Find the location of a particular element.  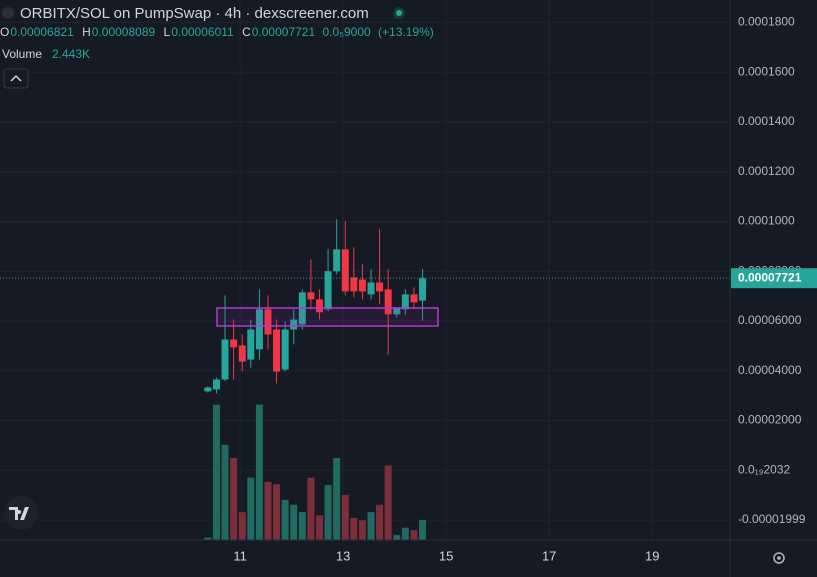

y-tick-label: 0.0001600 is located at coordinates (766, 71).